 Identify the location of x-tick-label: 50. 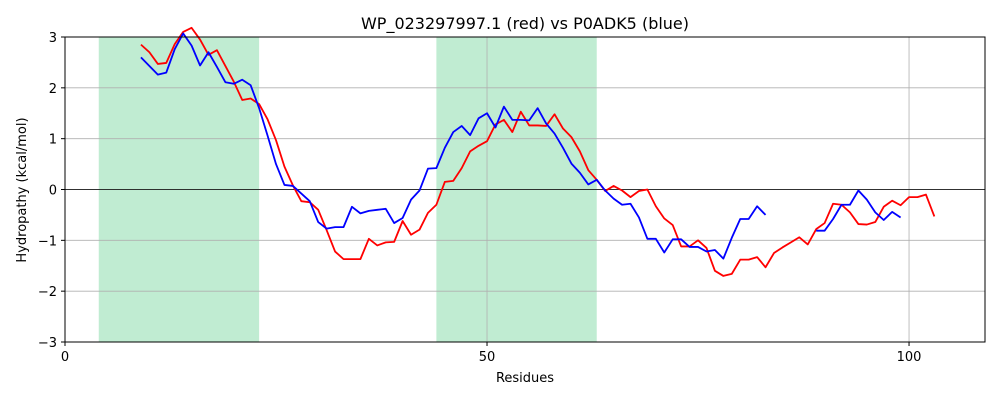
(487, 357).